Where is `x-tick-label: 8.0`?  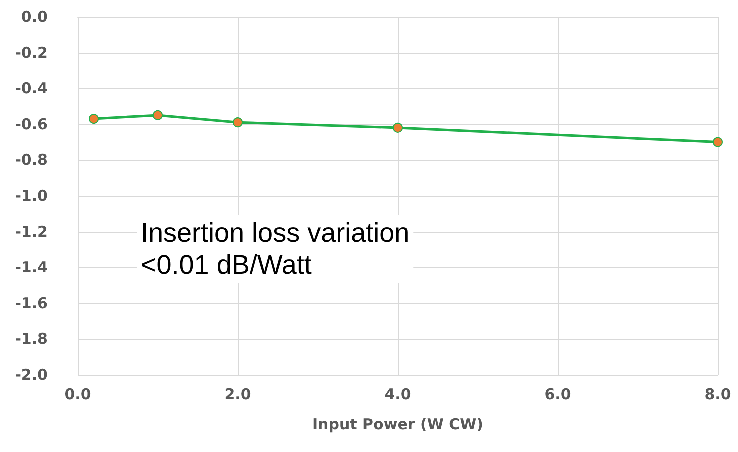
x-tick-label: 8.0 is located at coordinates (718, 395).